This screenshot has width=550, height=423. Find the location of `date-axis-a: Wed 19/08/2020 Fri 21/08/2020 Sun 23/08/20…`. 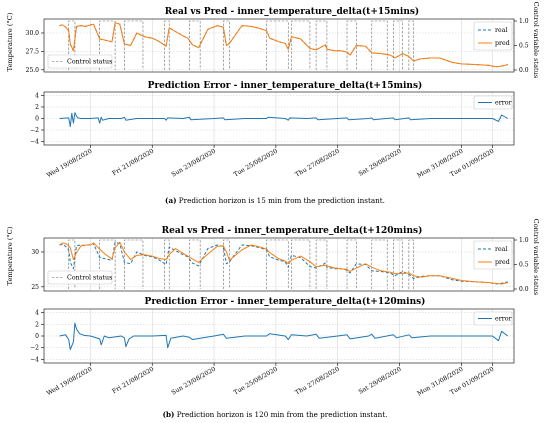

date-axis-a: Wed 19/08/2020 Fri 21/08/2020 Sun 23/08/20… is located at coordinates (270, 162).